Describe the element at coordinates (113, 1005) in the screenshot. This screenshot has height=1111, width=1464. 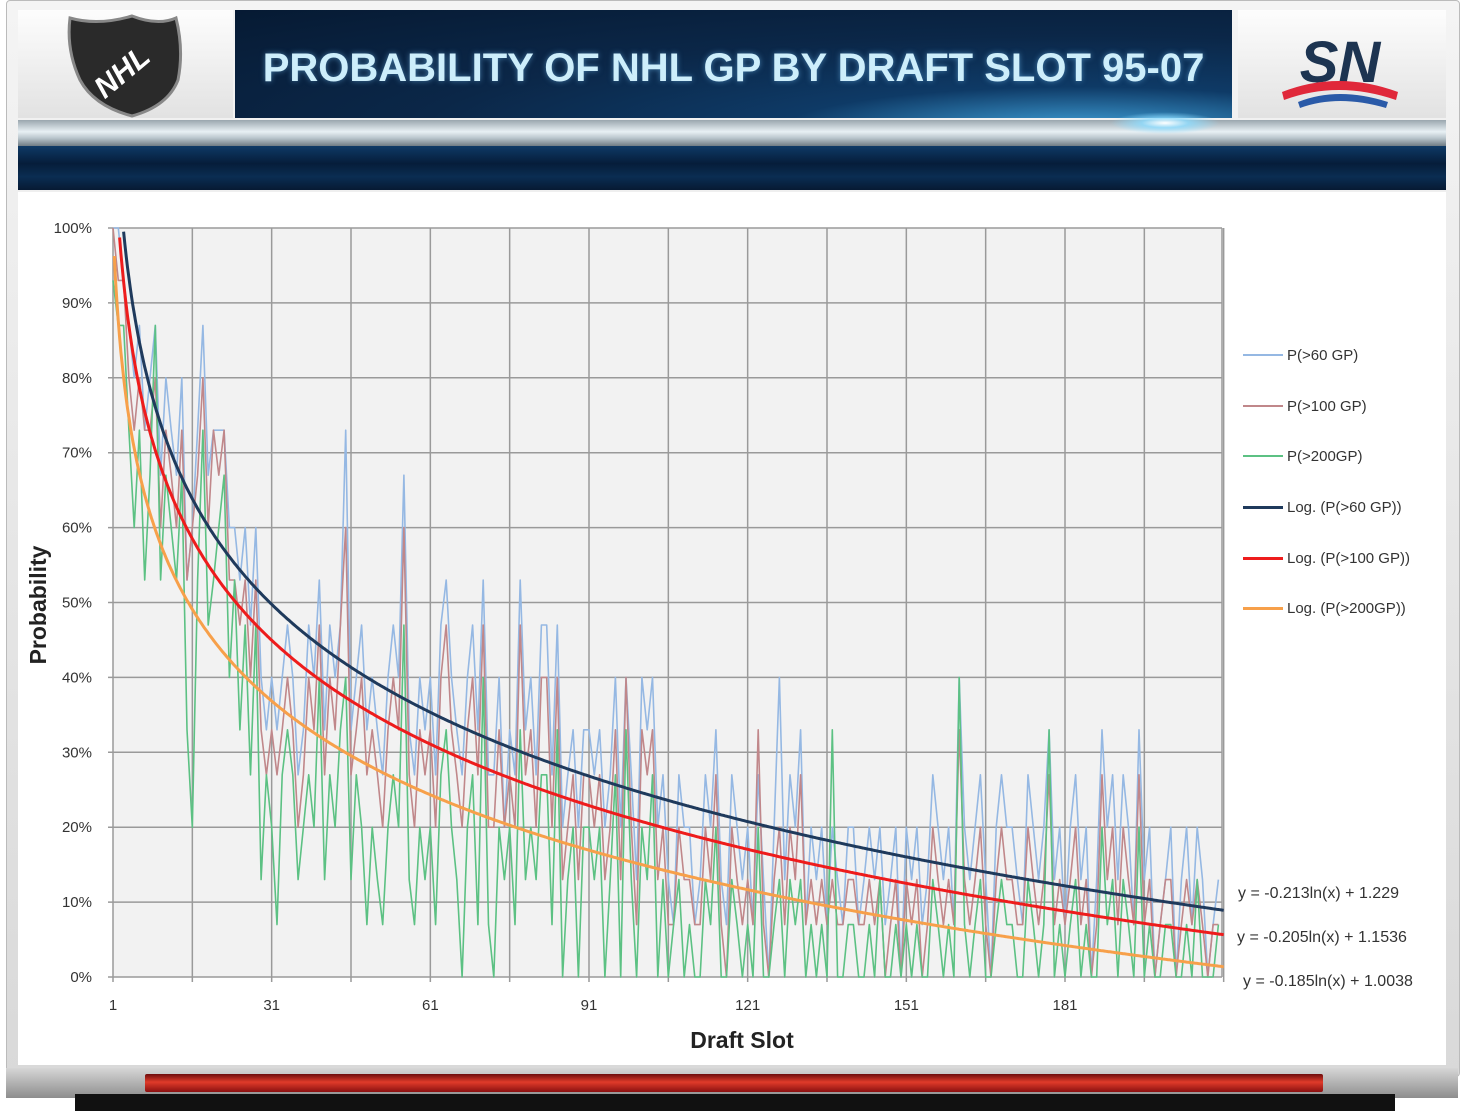
I see `x-tick-label: 1` at that location.